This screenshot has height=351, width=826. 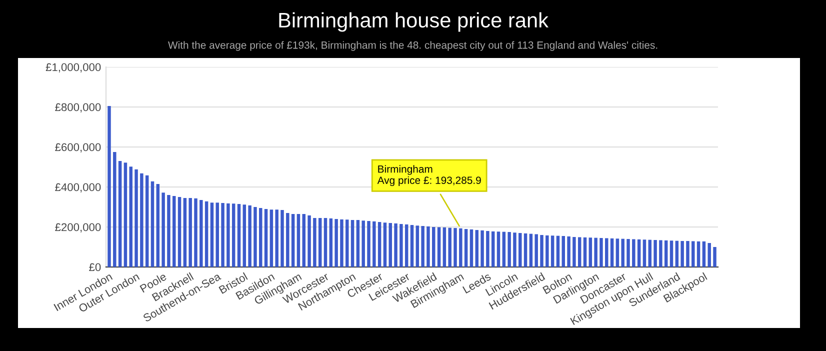 I want to click on chart-title: Birmingham house price rank, so click(x=414, y=22).